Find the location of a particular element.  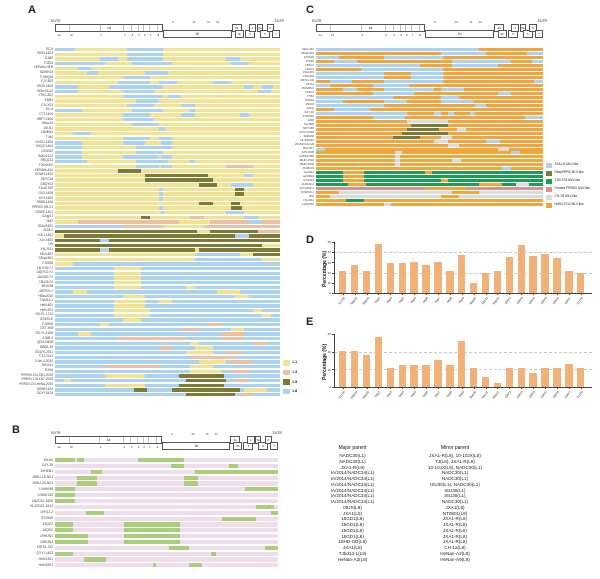

strain-label: DJY-19 is located at coordinates (47, 465).